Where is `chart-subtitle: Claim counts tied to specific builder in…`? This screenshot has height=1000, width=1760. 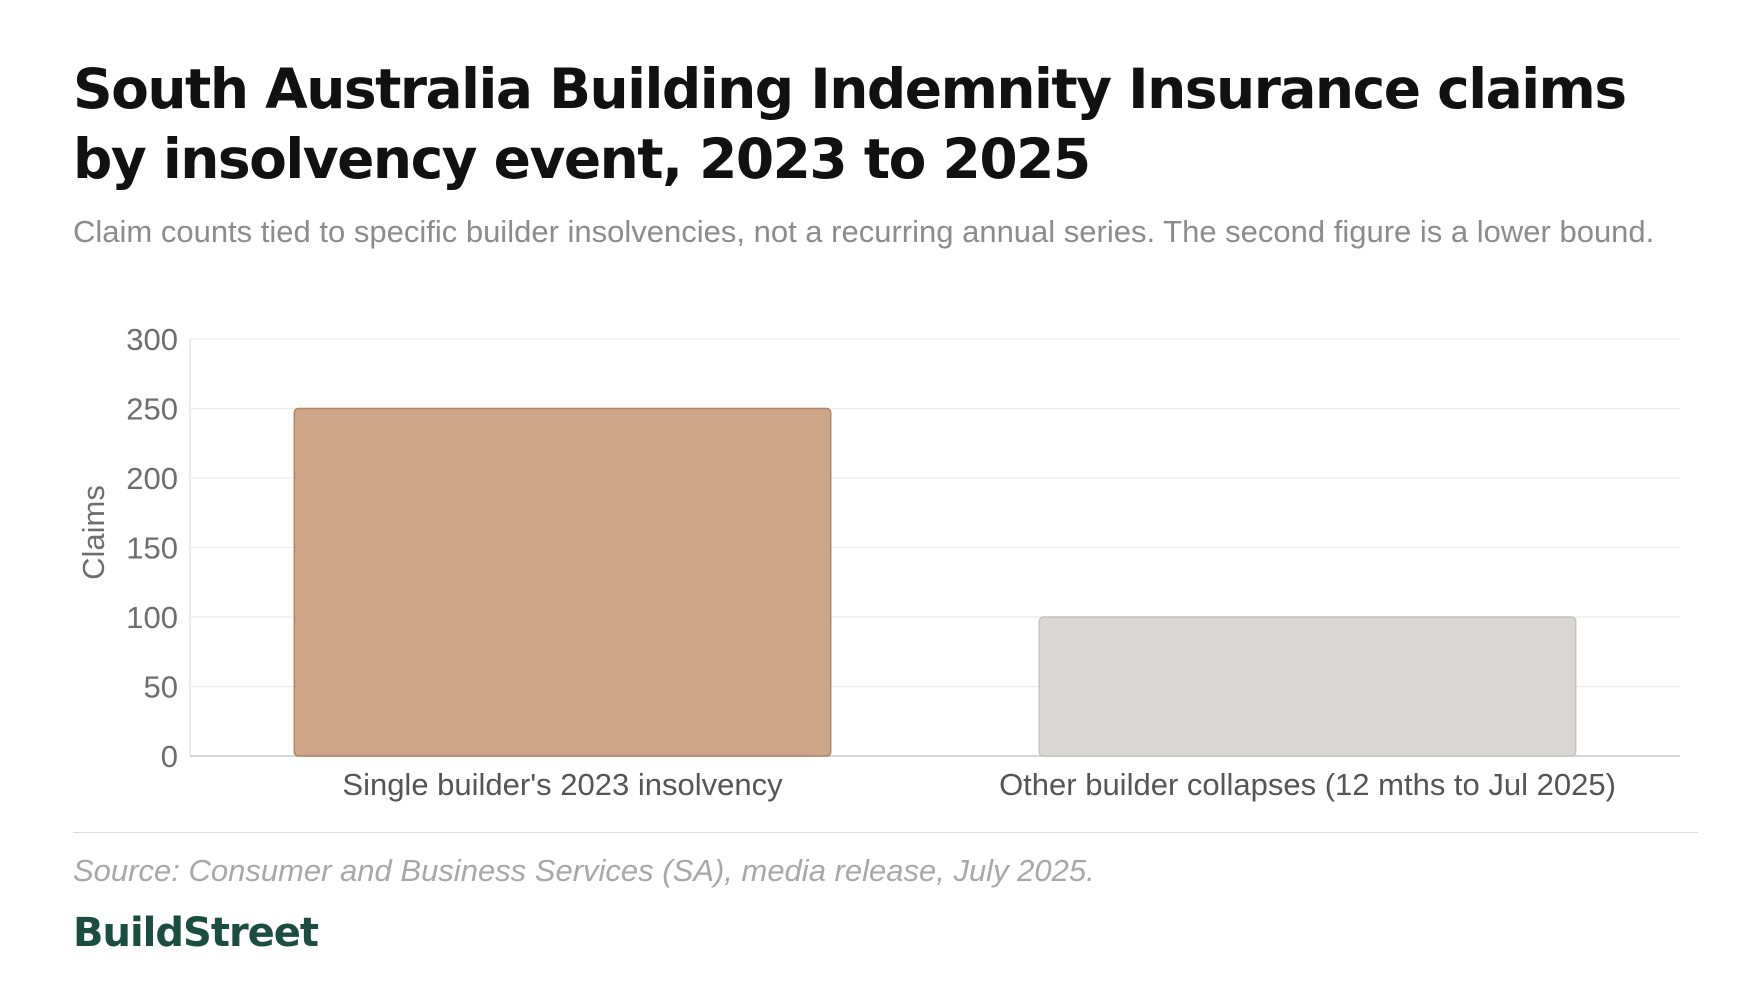 chart-subtitle: Claim counts tied to specific builder in… is located at coordinates (864, 231).